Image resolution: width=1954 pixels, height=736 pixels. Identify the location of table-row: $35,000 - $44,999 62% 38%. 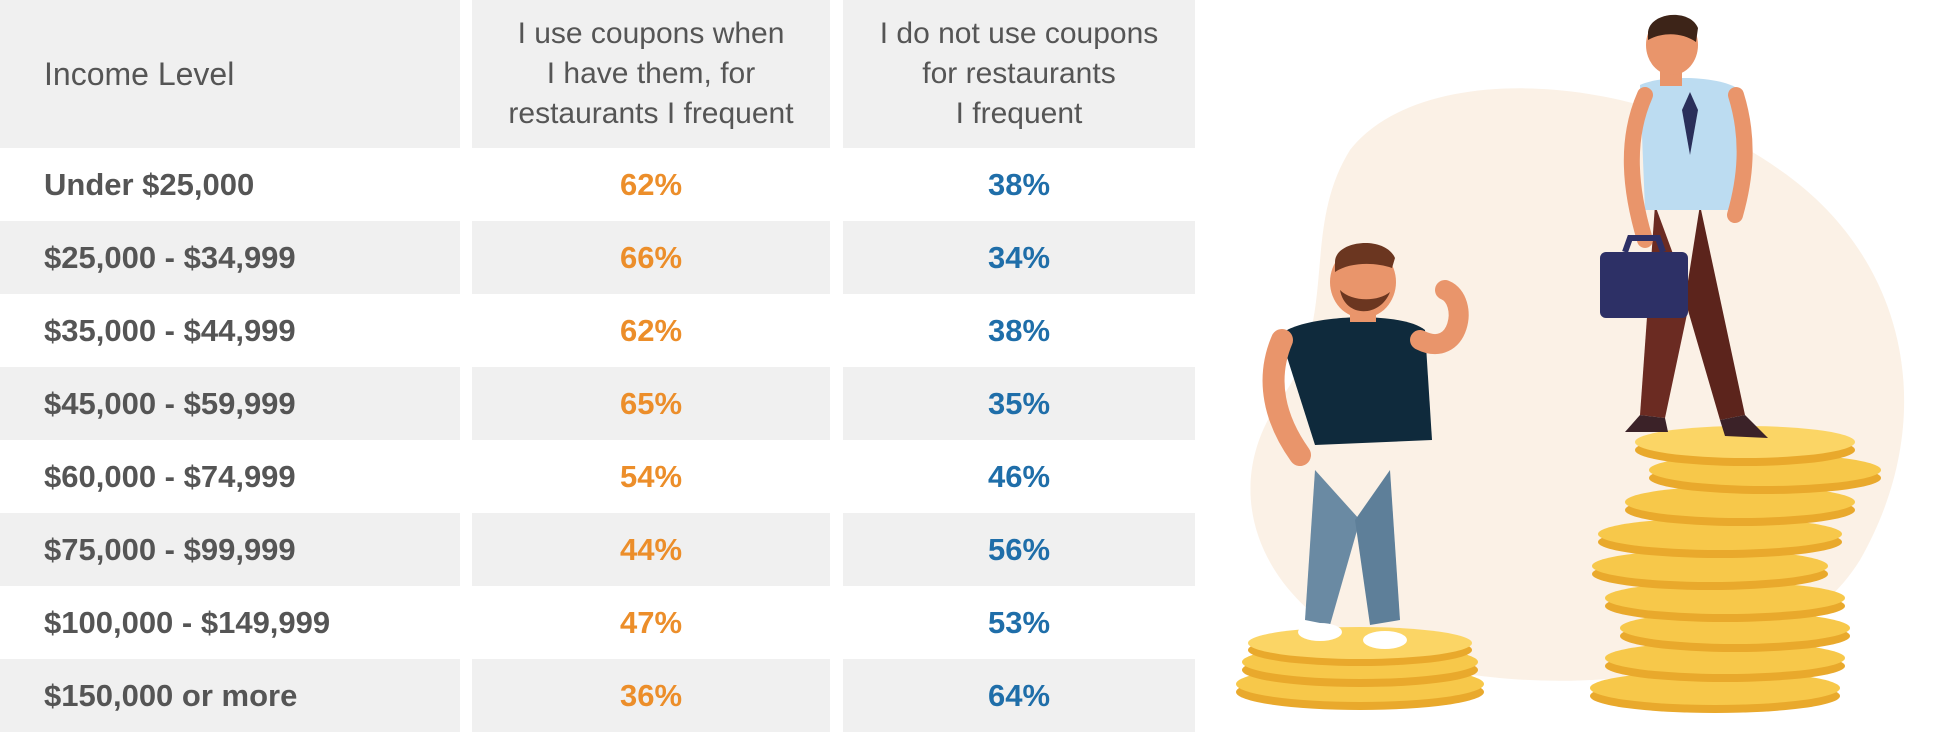
(597, 330).